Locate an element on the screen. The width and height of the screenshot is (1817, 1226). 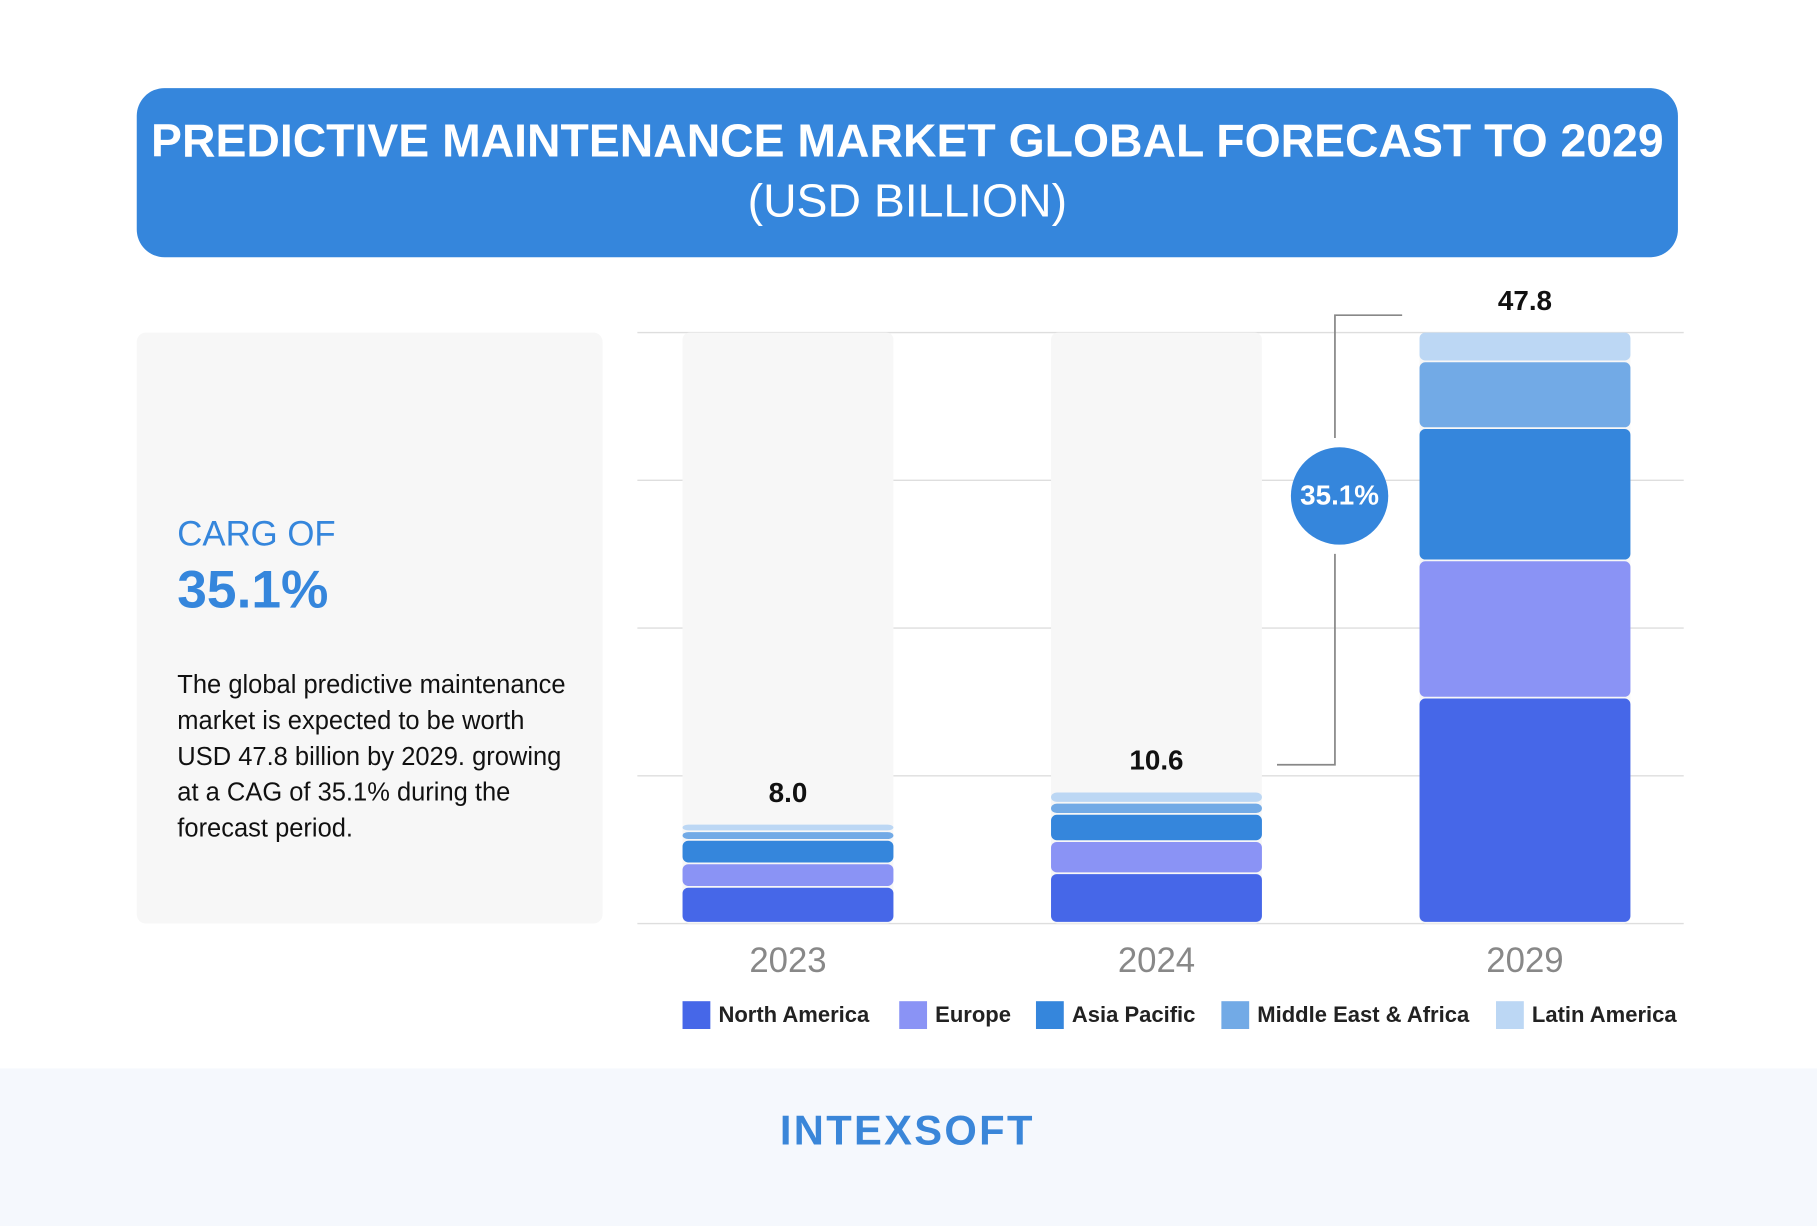
legend-label: Middle East & Africa is located at coordinates (1363, 1014).